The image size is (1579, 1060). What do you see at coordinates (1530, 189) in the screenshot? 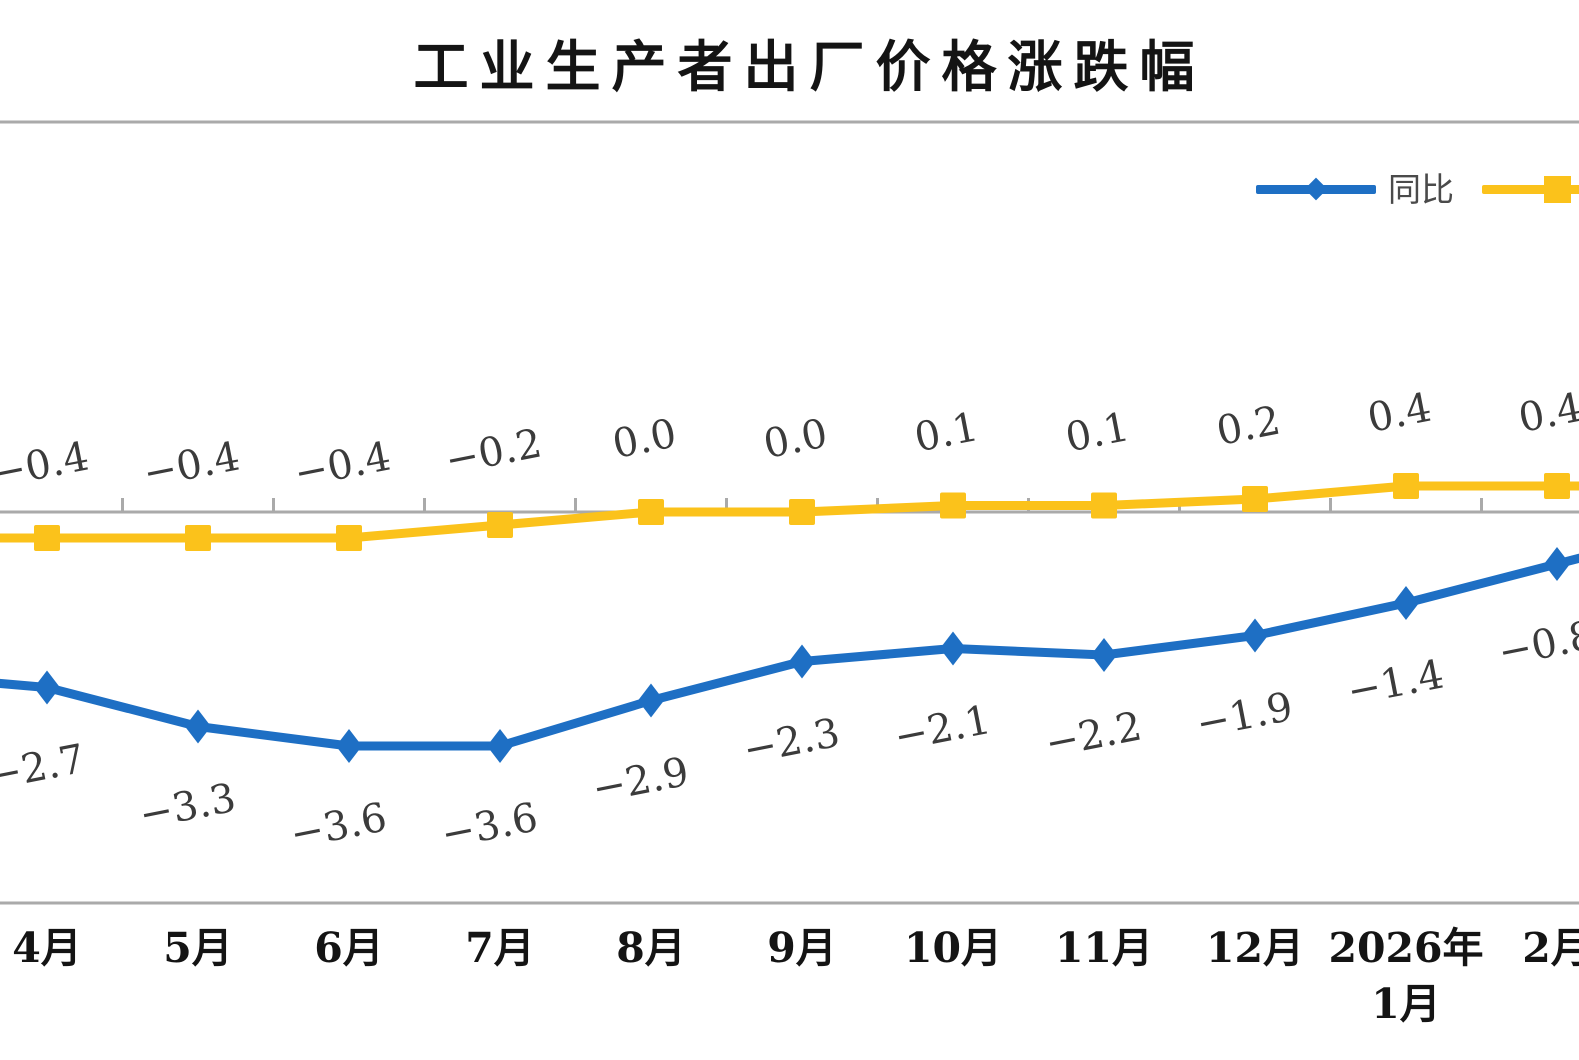
I see `legend-line-yellow` at bounding box center [1530, 189].